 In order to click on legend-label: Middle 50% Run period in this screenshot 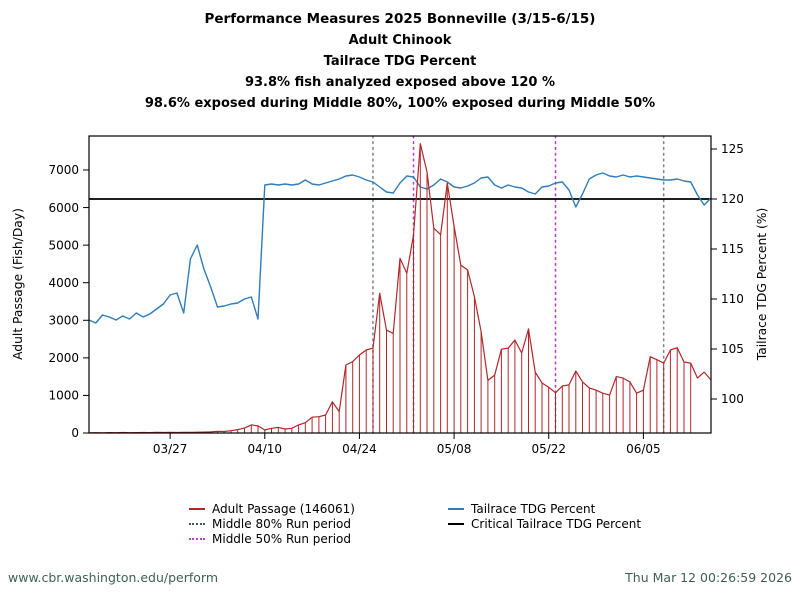, I will do `click(281, 538)`.